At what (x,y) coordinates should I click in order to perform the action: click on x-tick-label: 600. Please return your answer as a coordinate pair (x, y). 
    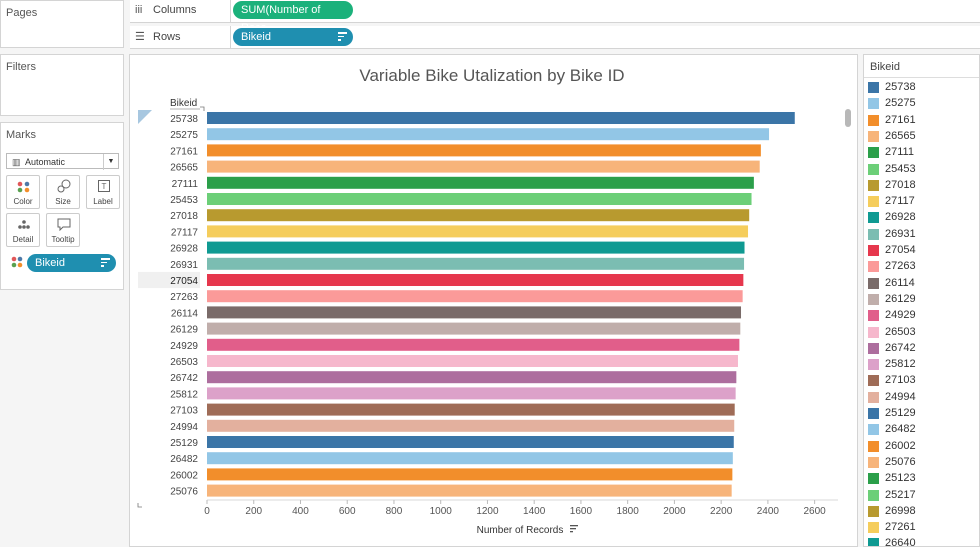
    Looking at the image, I should click on (347, 511).